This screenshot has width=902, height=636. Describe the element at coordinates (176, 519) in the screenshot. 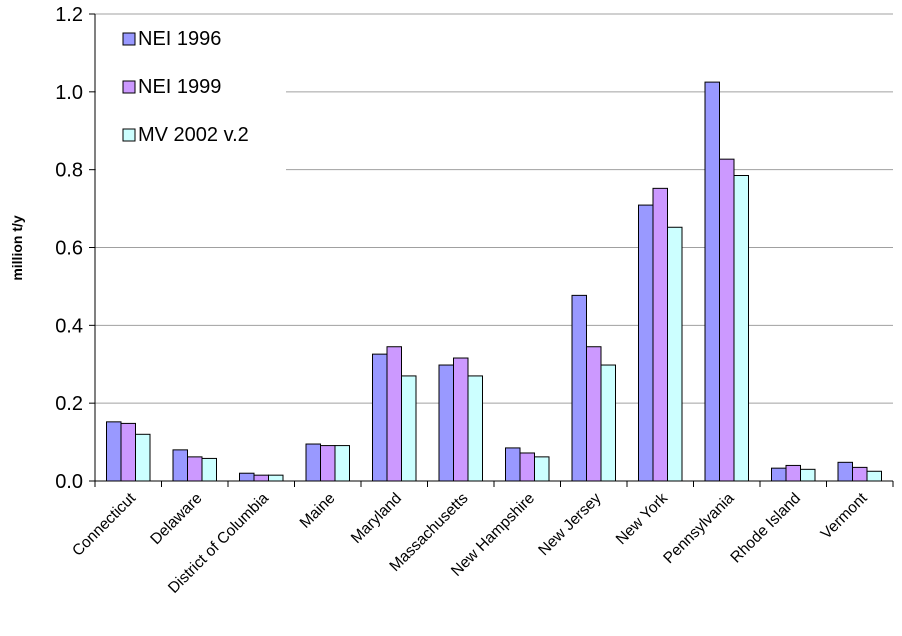

I see `x-category-label: Delaware` at that location.